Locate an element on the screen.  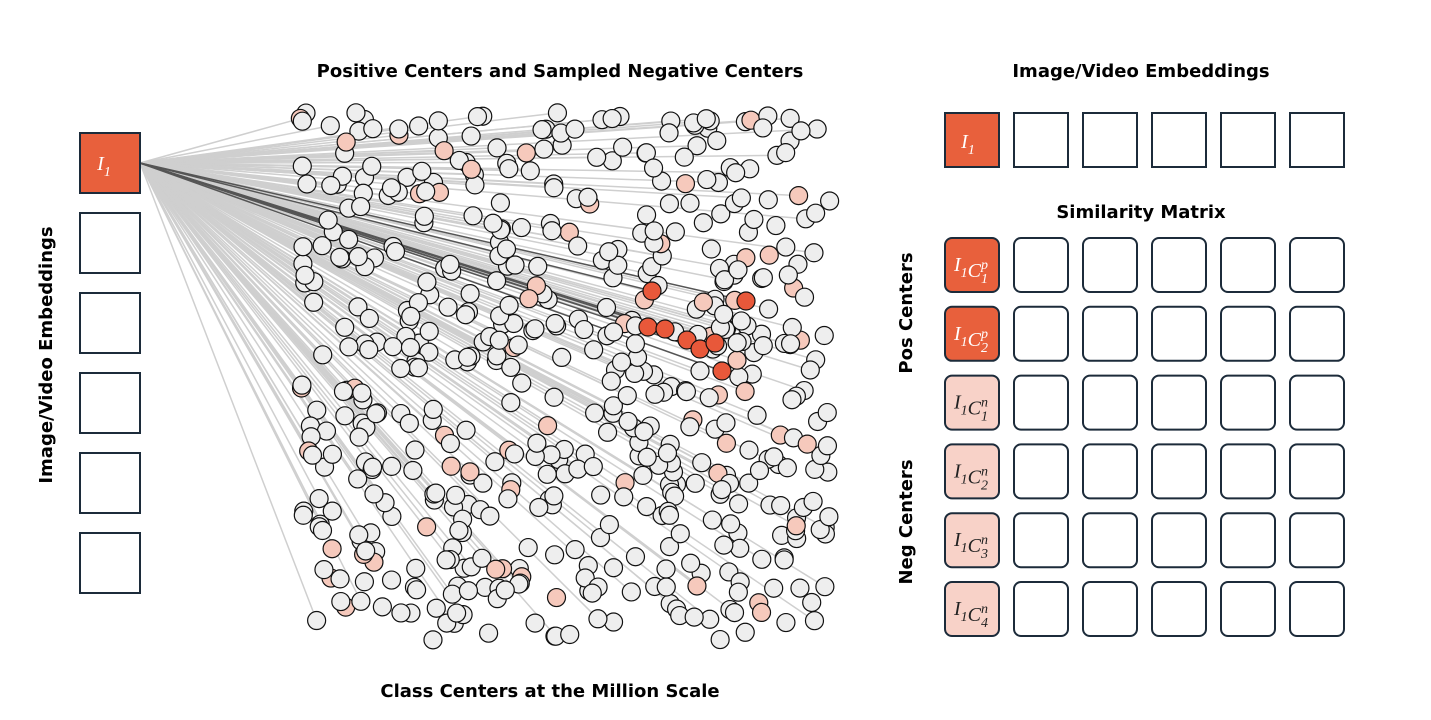
cell-label: I1Cn 3 is located at coordinates (970, 545).